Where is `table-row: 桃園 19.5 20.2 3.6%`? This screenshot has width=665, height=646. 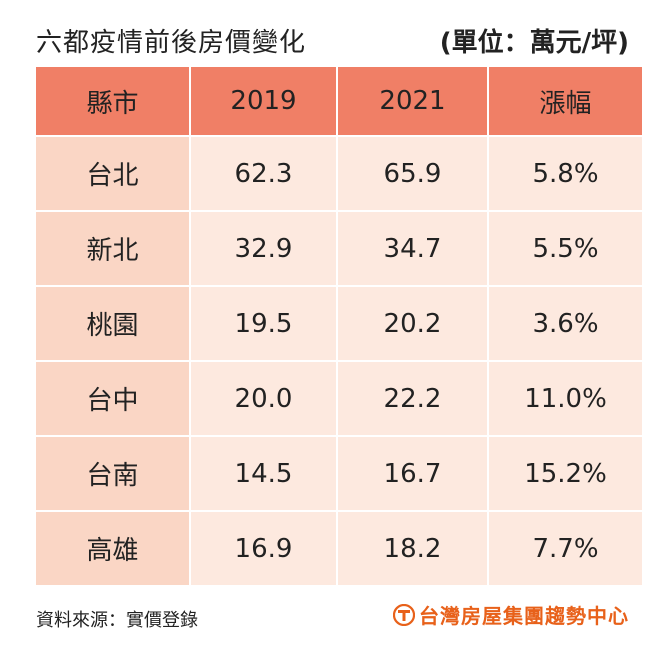
table-row: 桃園 19.5 20.2 3.6% is located at coordinates (339, 324).